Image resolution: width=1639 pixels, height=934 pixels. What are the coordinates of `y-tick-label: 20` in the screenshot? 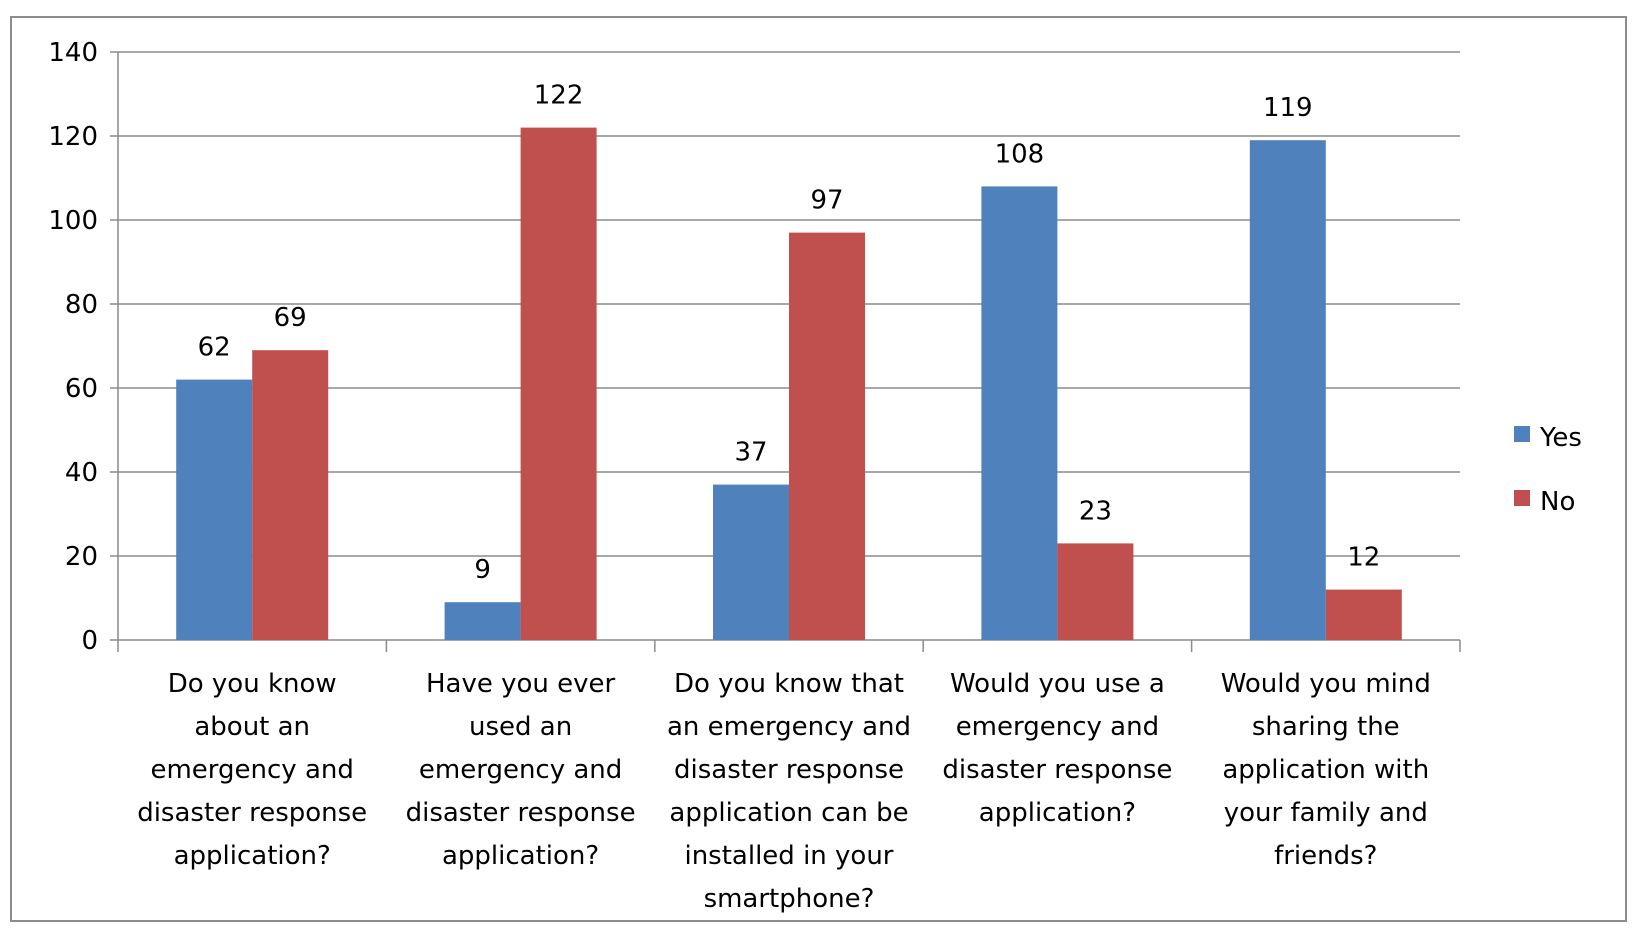 It's located at (81, 557).